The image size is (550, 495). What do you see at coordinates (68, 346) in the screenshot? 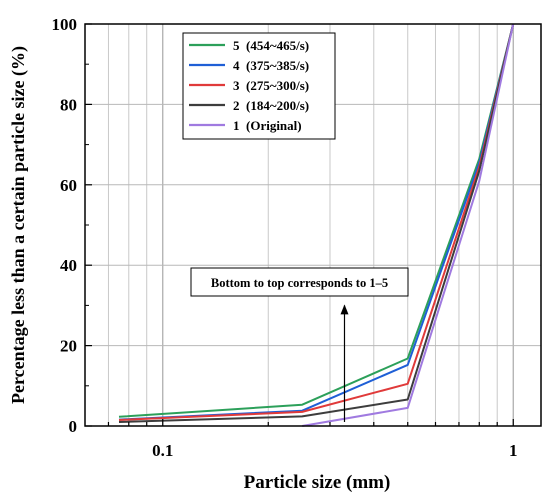
I see `y-tick-label: 20` at bounding box center [68, 346].